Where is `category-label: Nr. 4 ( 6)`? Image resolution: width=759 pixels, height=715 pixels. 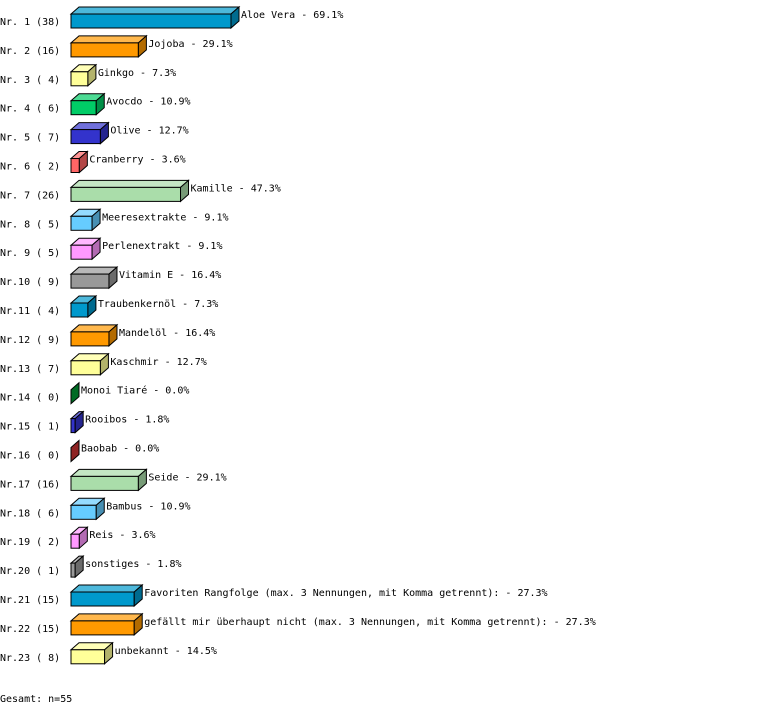 category-label: Nr. 4 ( 6) is located at coordinates (30, 109).